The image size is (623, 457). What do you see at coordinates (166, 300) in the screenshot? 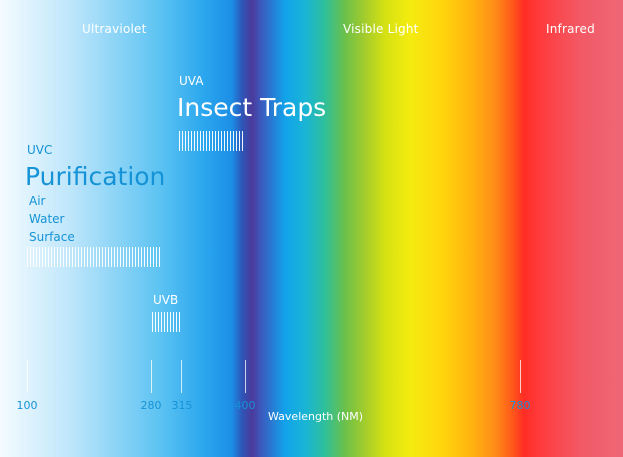
I see `uvb-band-label: UVB` at bounding box center [166, 300].